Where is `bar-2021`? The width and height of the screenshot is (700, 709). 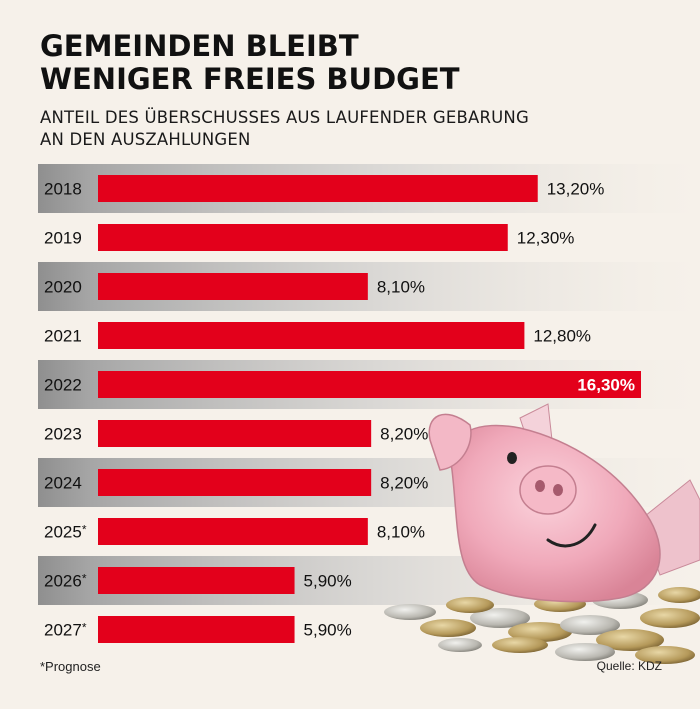 bar-2021 is located at coordinates (311, 335).